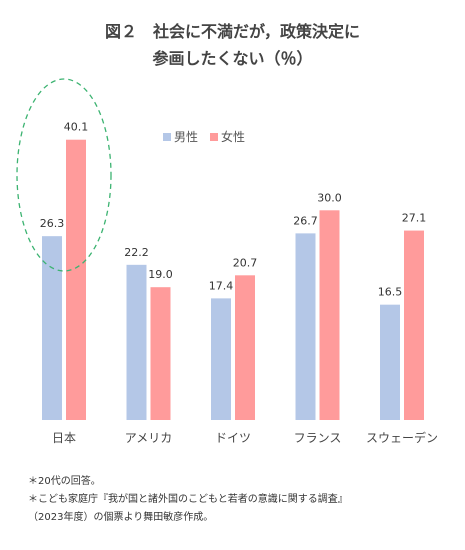  I want to click on legend: 男性 女性, so click(210, 136).